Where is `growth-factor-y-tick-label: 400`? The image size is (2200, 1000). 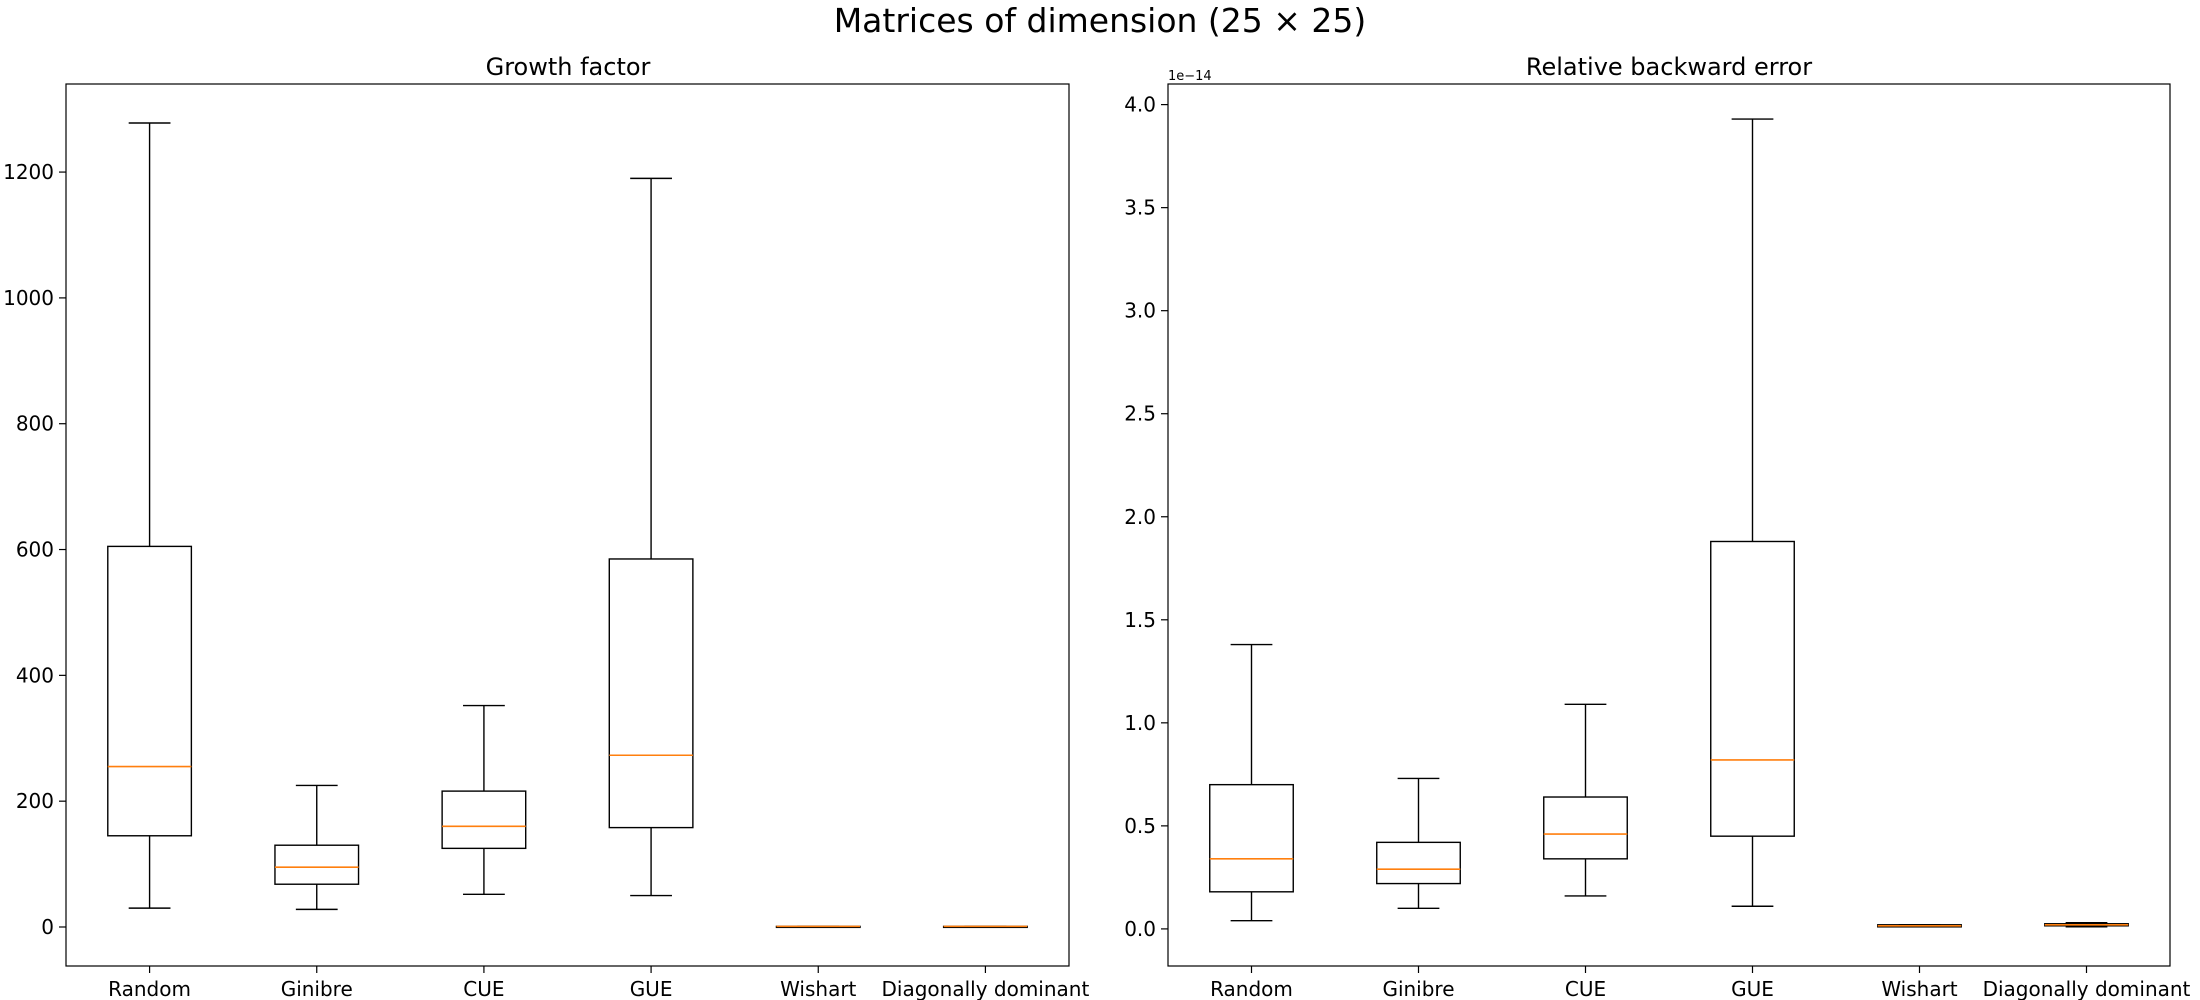
growth-factor-y-tick-label: 400 is located at coordinates (35, 675).